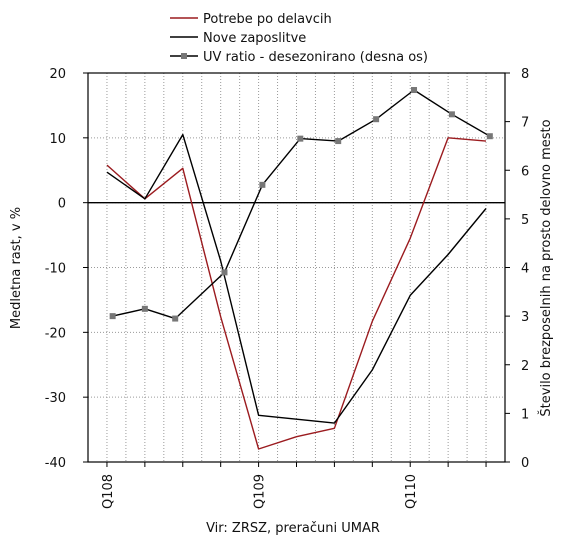  Describe the element at coordinates (16, 268) in the screenshot. I see `y-left-axis-title: Medletna rast, v %` at that location.